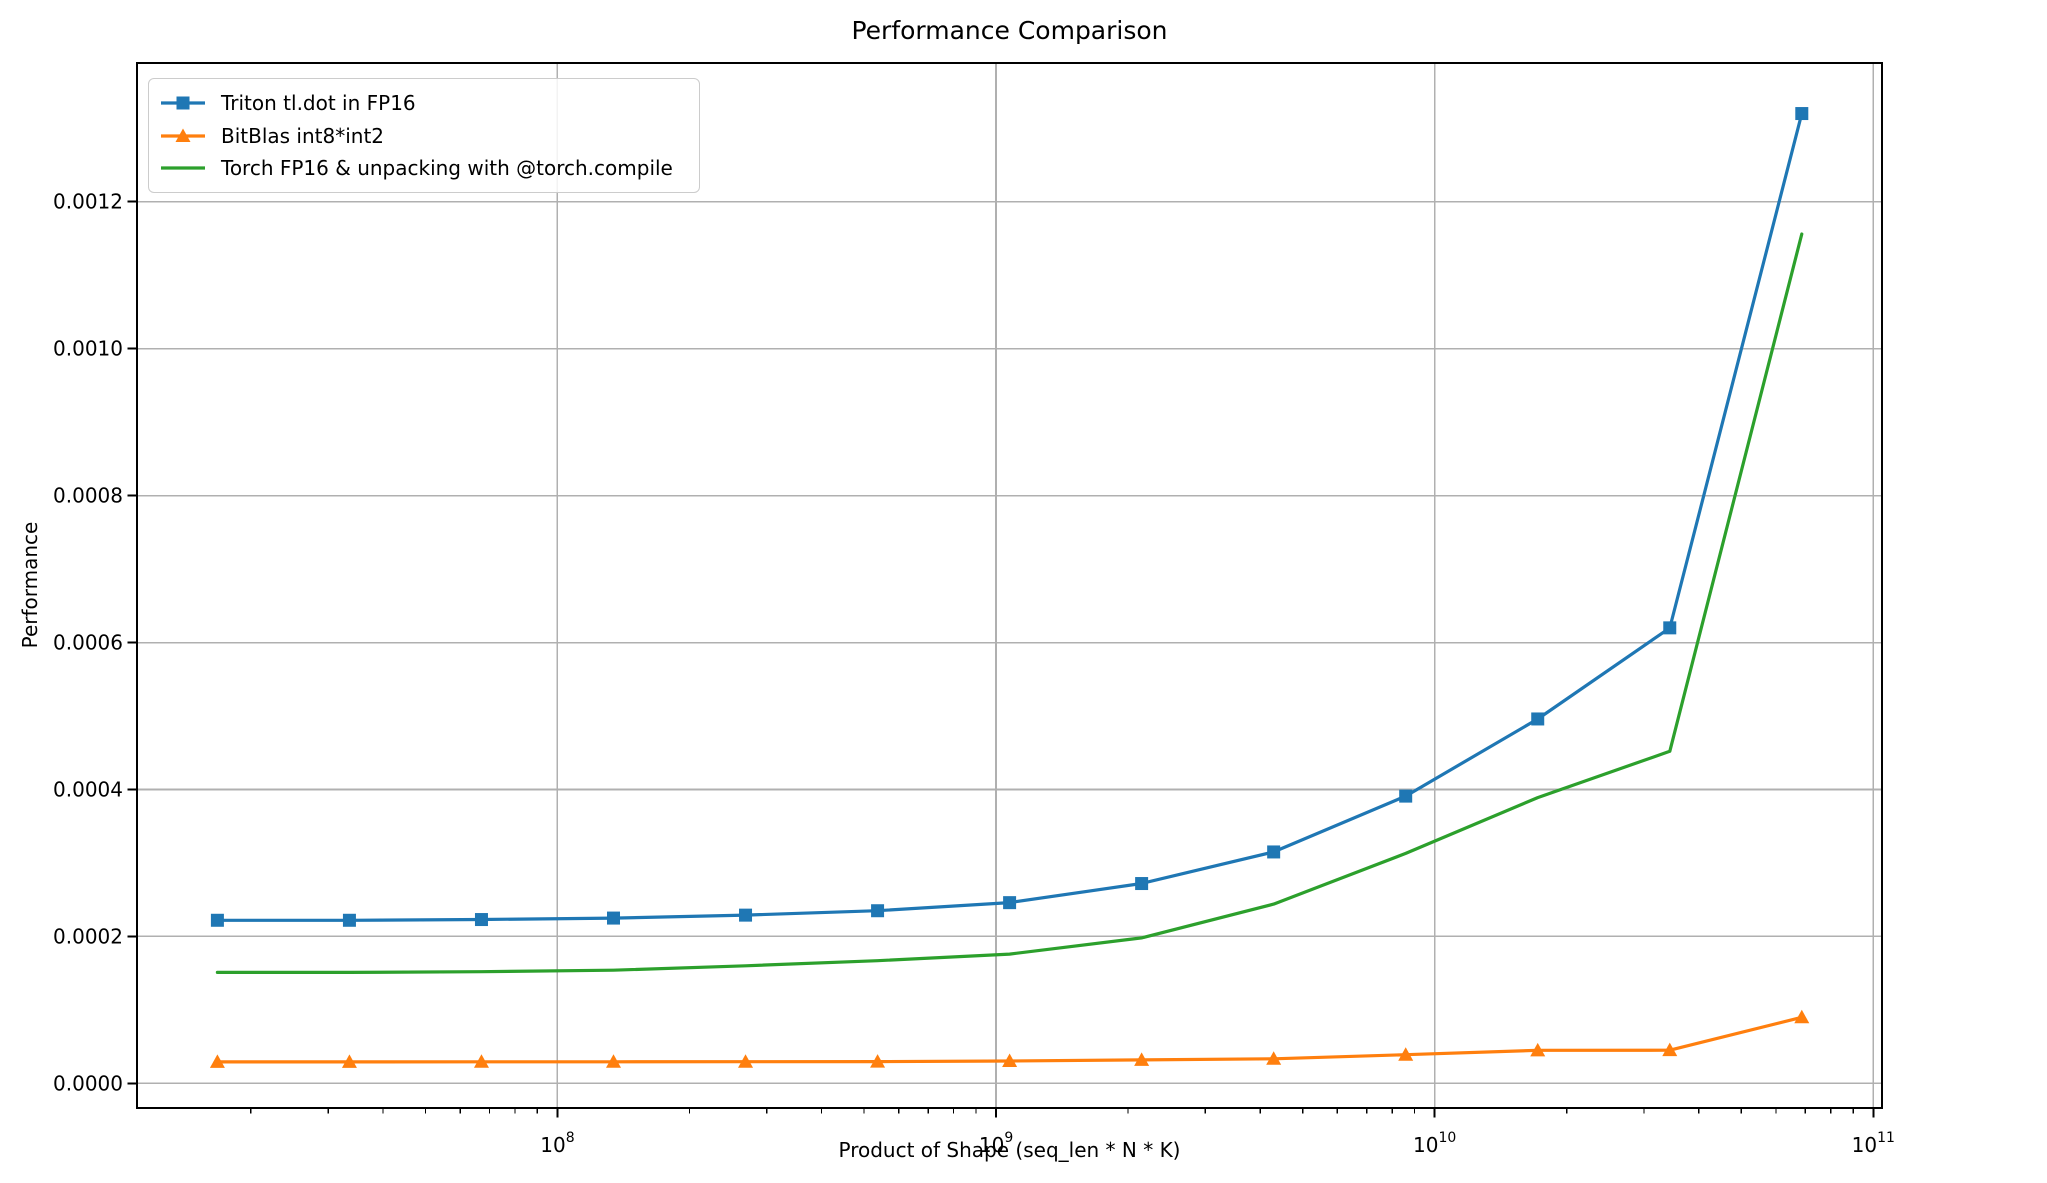 The height and width of the screenshot is (1183, 2047). I want to click on y-tick-label: 0.0004, so click(88, 789).